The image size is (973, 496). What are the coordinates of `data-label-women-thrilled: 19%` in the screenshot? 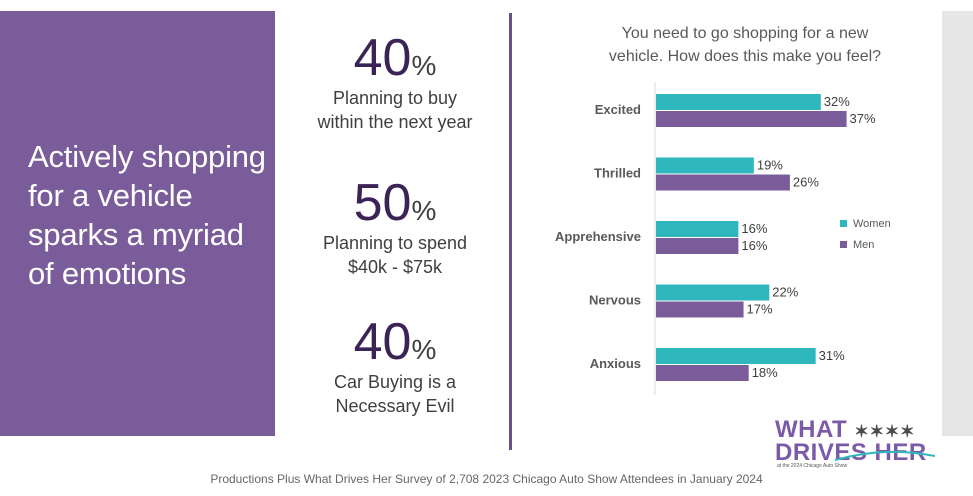 It's located at (770, 165).